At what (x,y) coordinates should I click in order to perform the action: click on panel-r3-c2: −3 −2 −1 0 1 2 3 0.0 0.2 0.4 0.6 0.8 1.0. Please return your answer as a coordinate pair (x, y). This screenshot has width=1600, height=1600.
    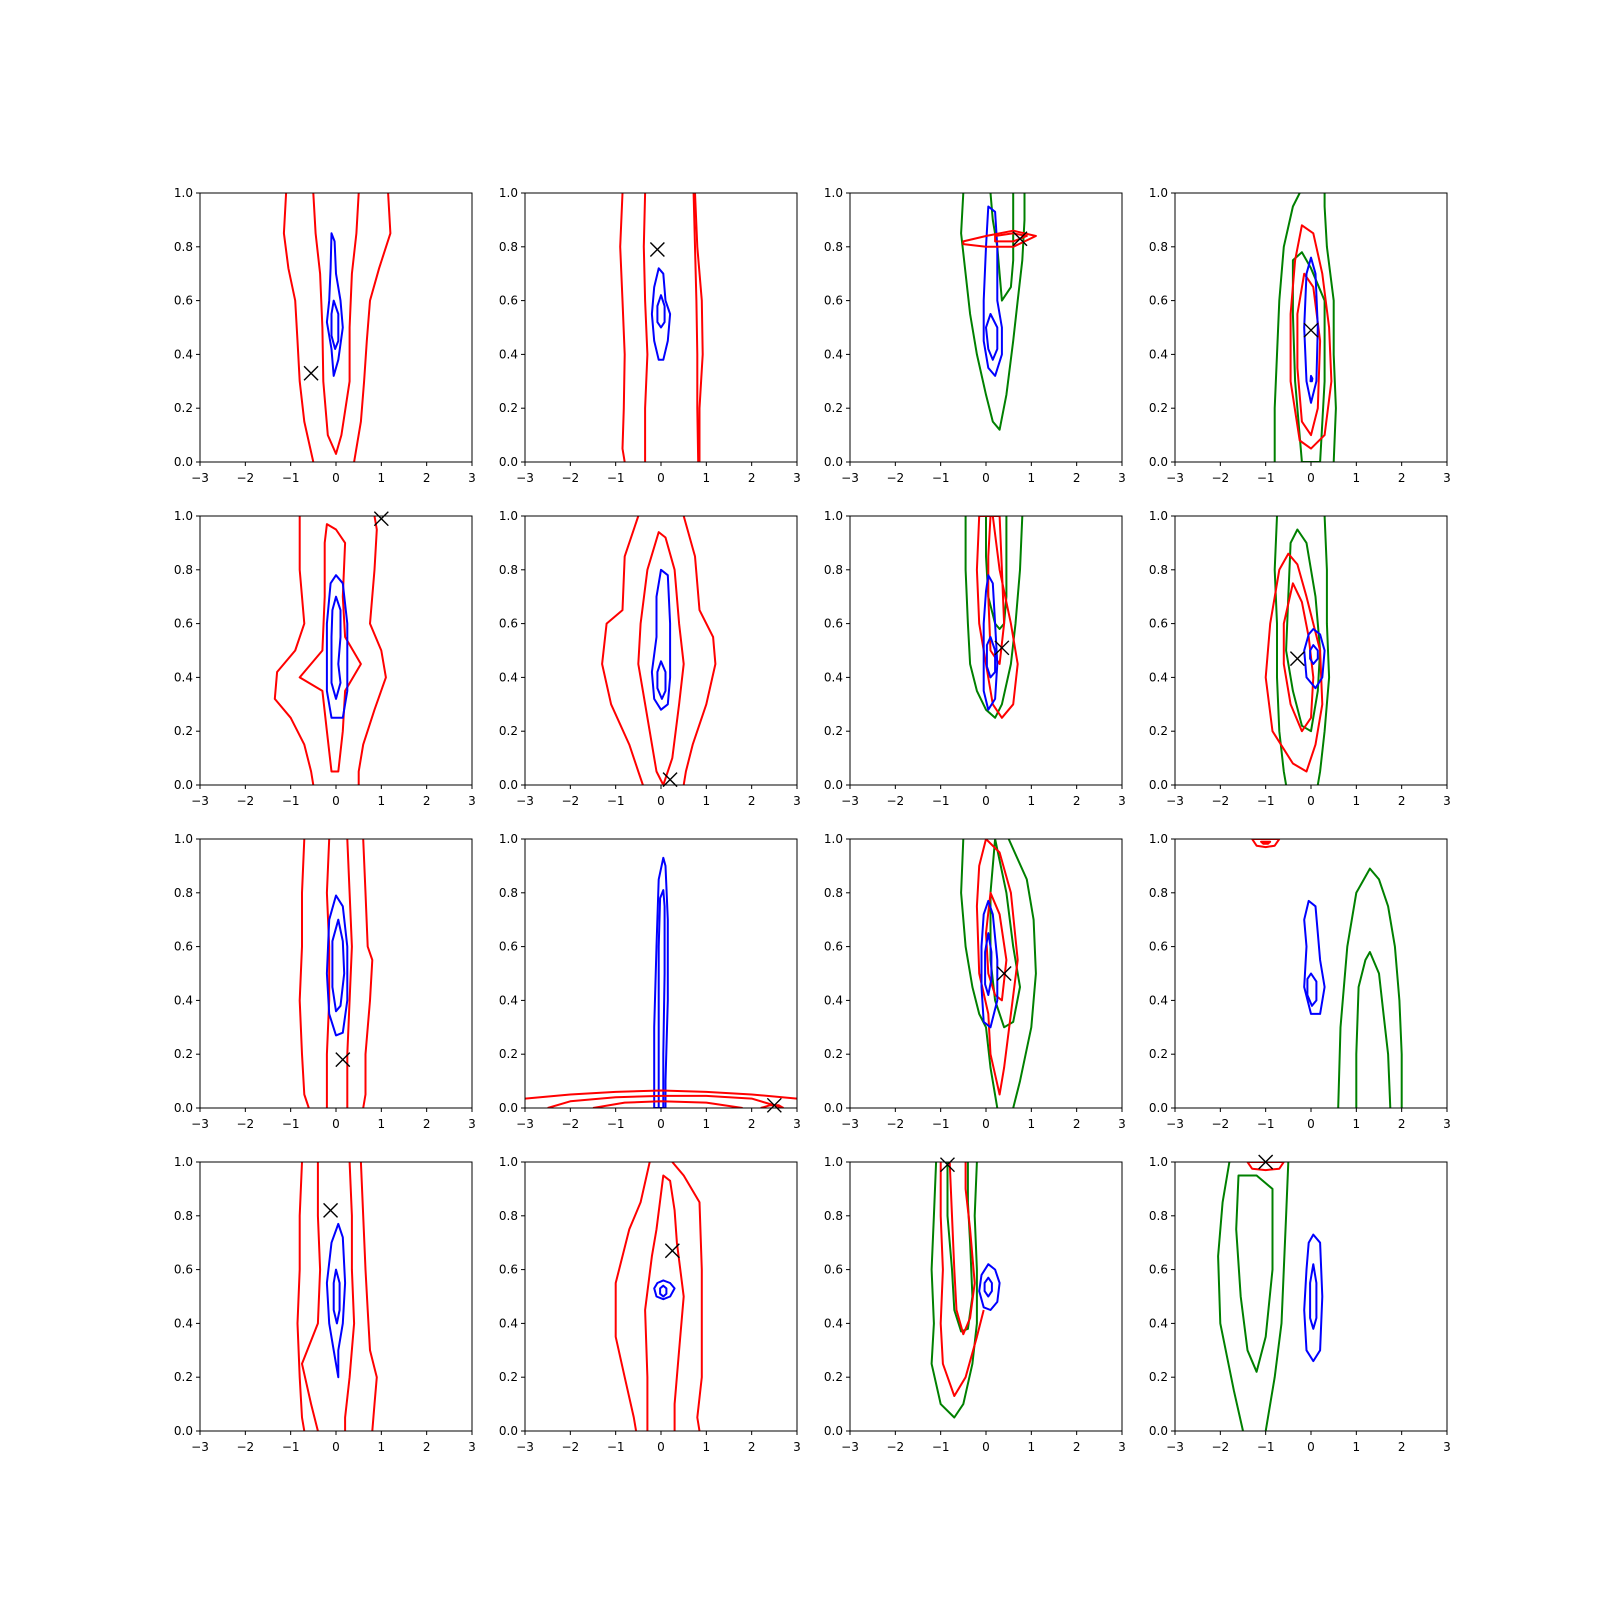
    Looking at the image, I should click on (650, 981).